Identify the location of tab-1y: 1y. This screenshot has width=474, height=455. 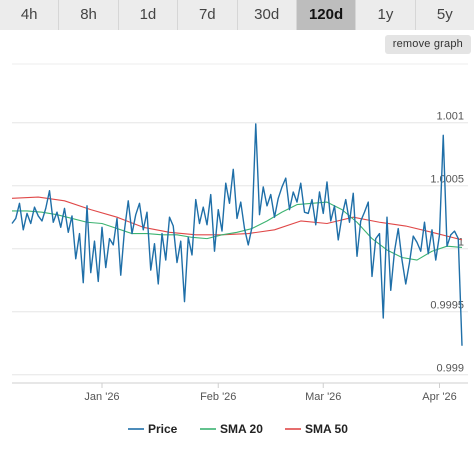
(386, 15).